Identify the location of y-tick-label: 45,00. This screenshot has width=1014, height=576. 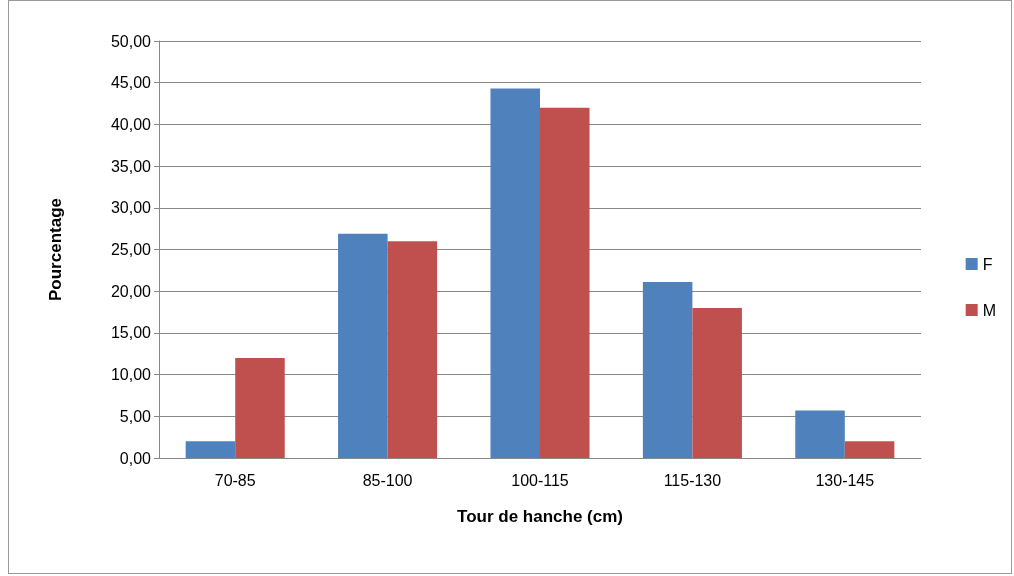
(131, 83).